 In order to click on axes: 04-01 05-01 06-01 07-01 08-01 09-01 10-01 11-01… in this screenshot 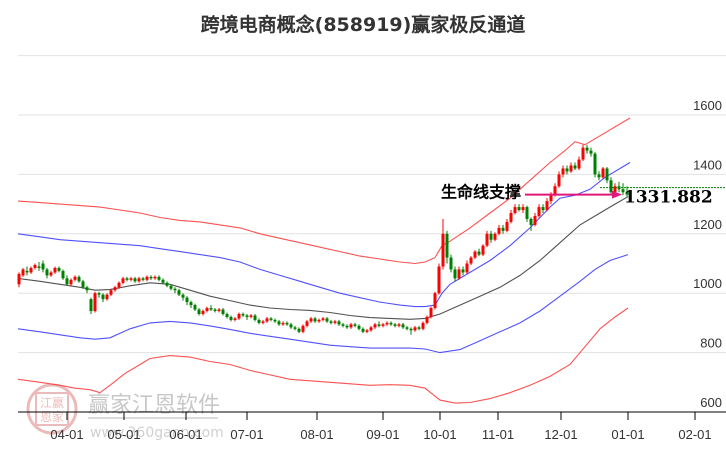, I will do `click(372, 426)`.